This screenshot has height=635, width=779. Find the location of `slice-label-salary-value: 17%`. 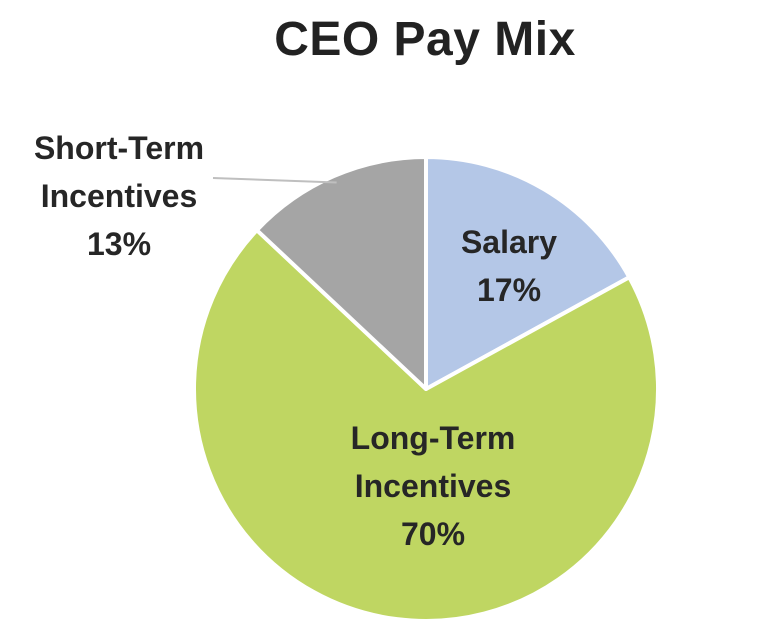

slice-label-salary-value: 17% is located at coordinates (509, 290).